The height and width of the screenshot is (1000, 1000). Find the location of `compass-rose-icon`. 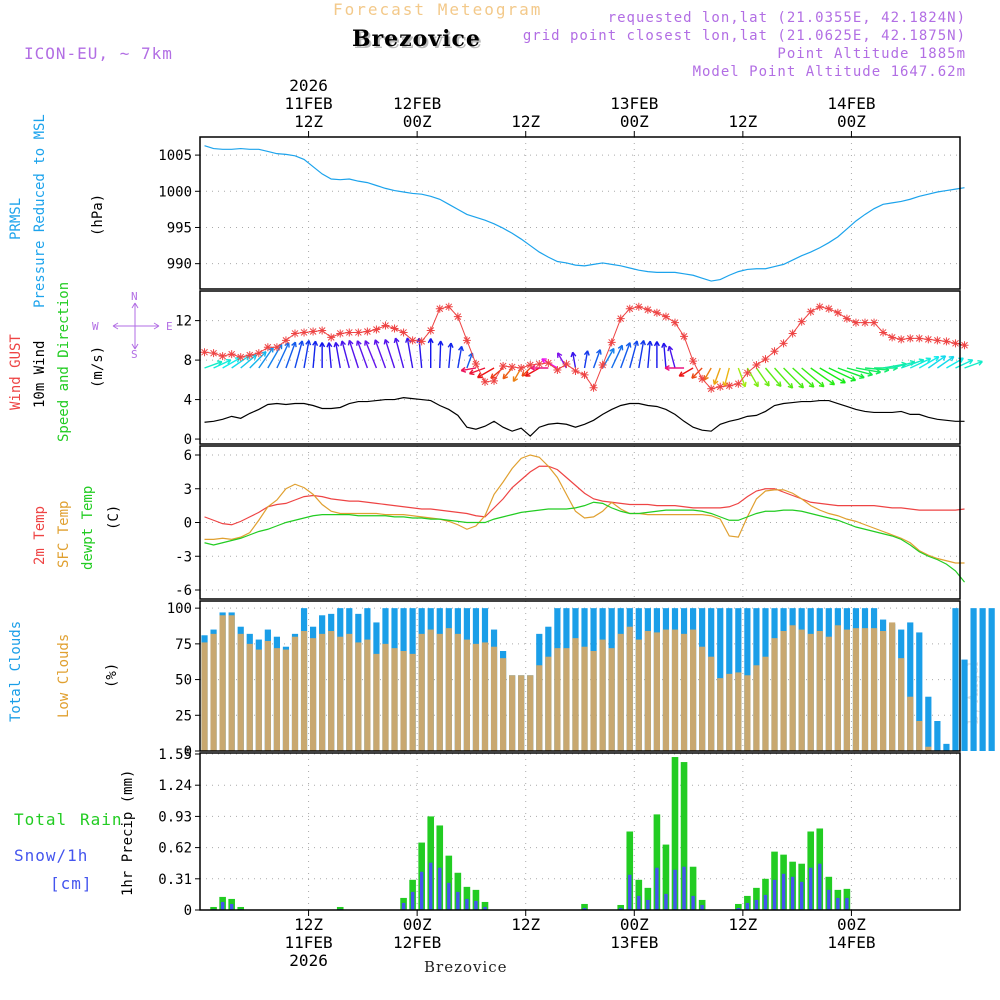

compass-rose-icon is located at coordinates (136, 326).